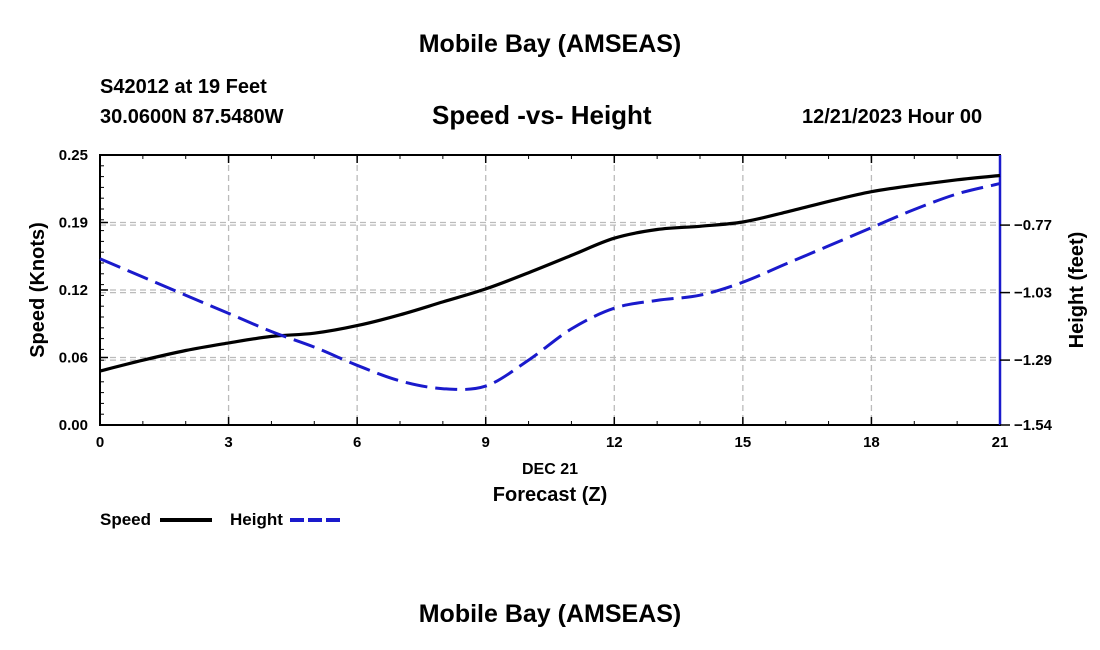 This screenshot has width=1100, height=650. Describe the element at coordinates (192, 117) in the screenshot. I see `coordinates-label: 30.0600N 87.5480W` at that location.